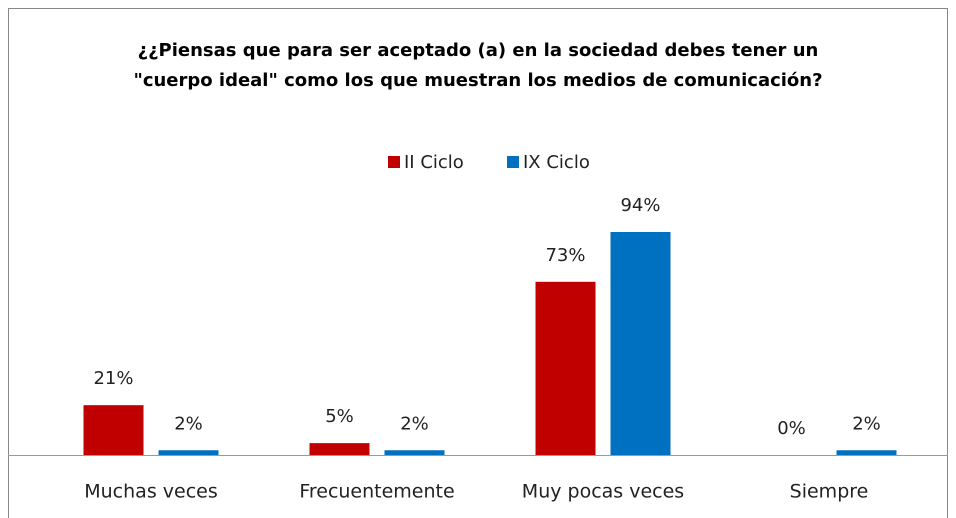  What do you see at coordinates (829, 492) in the screenshot?
I see `x-tick-label: Siempre` at bounding box center [829, 492].